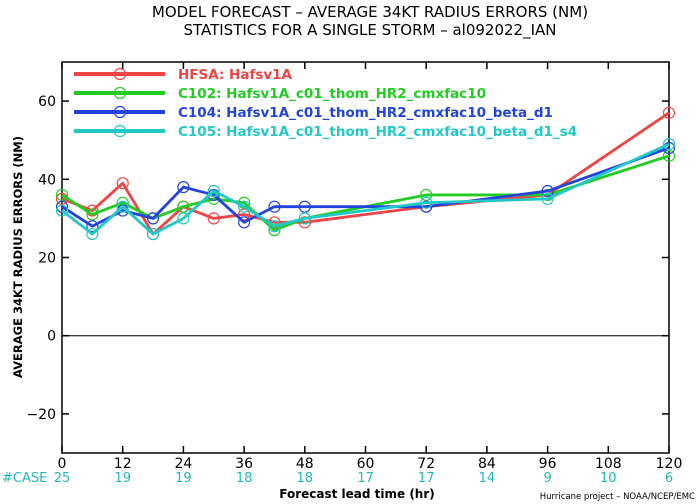 This screenshot has height=504, width=700. What do you see at coordinates (24, 478) in the screenshot?
I see `case-label: #CASE` at bounding box center [24, 478].